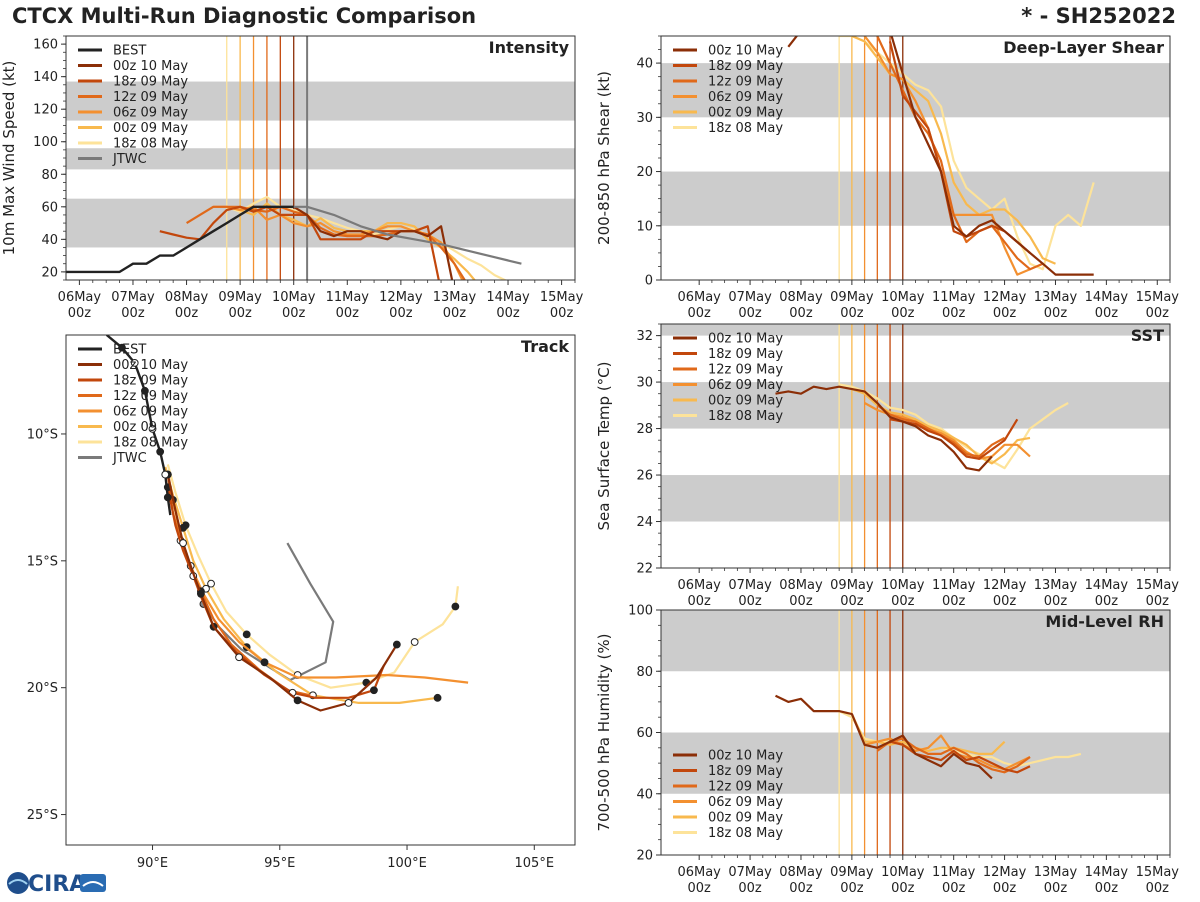 The height and width of the screenshot is (902, 1200). Describe the element at coordinates (903, 593) in the screenshot. I see `sst-xtick-label: 10May 00z` at that location.